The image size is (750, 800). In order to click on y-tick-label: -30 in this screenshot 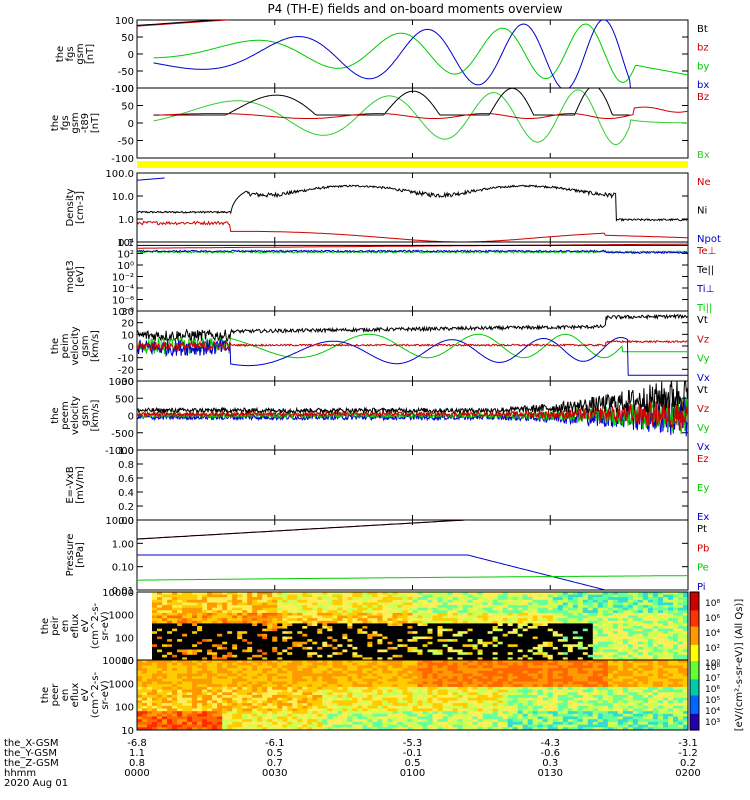, I will do `click(126, 382)`.